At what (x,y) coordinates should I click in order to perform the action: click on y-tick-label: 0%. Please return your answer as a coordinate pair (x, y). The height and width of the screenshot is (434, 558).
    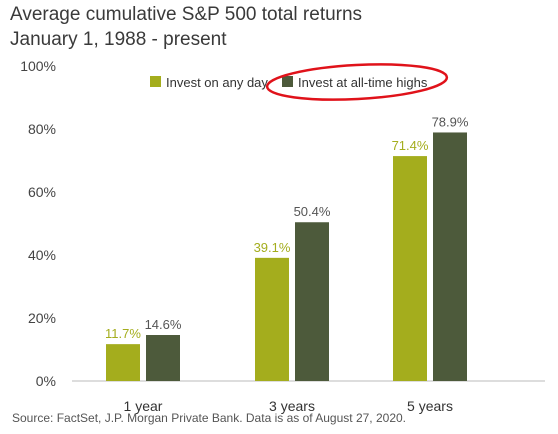
    Looking at the image, I should click on (46, 381).